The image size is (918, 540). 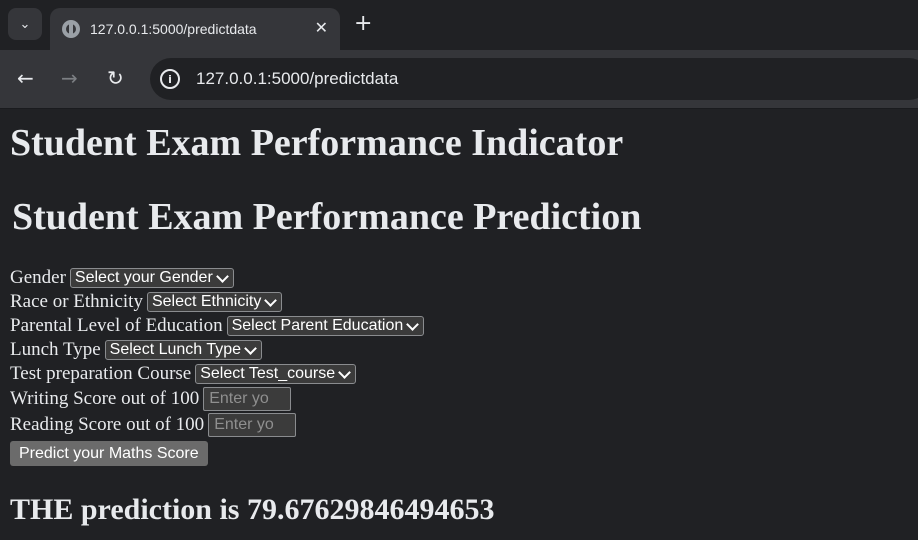 I want to click on lunch-label: Lunch Type, so click(x=55, y=349).